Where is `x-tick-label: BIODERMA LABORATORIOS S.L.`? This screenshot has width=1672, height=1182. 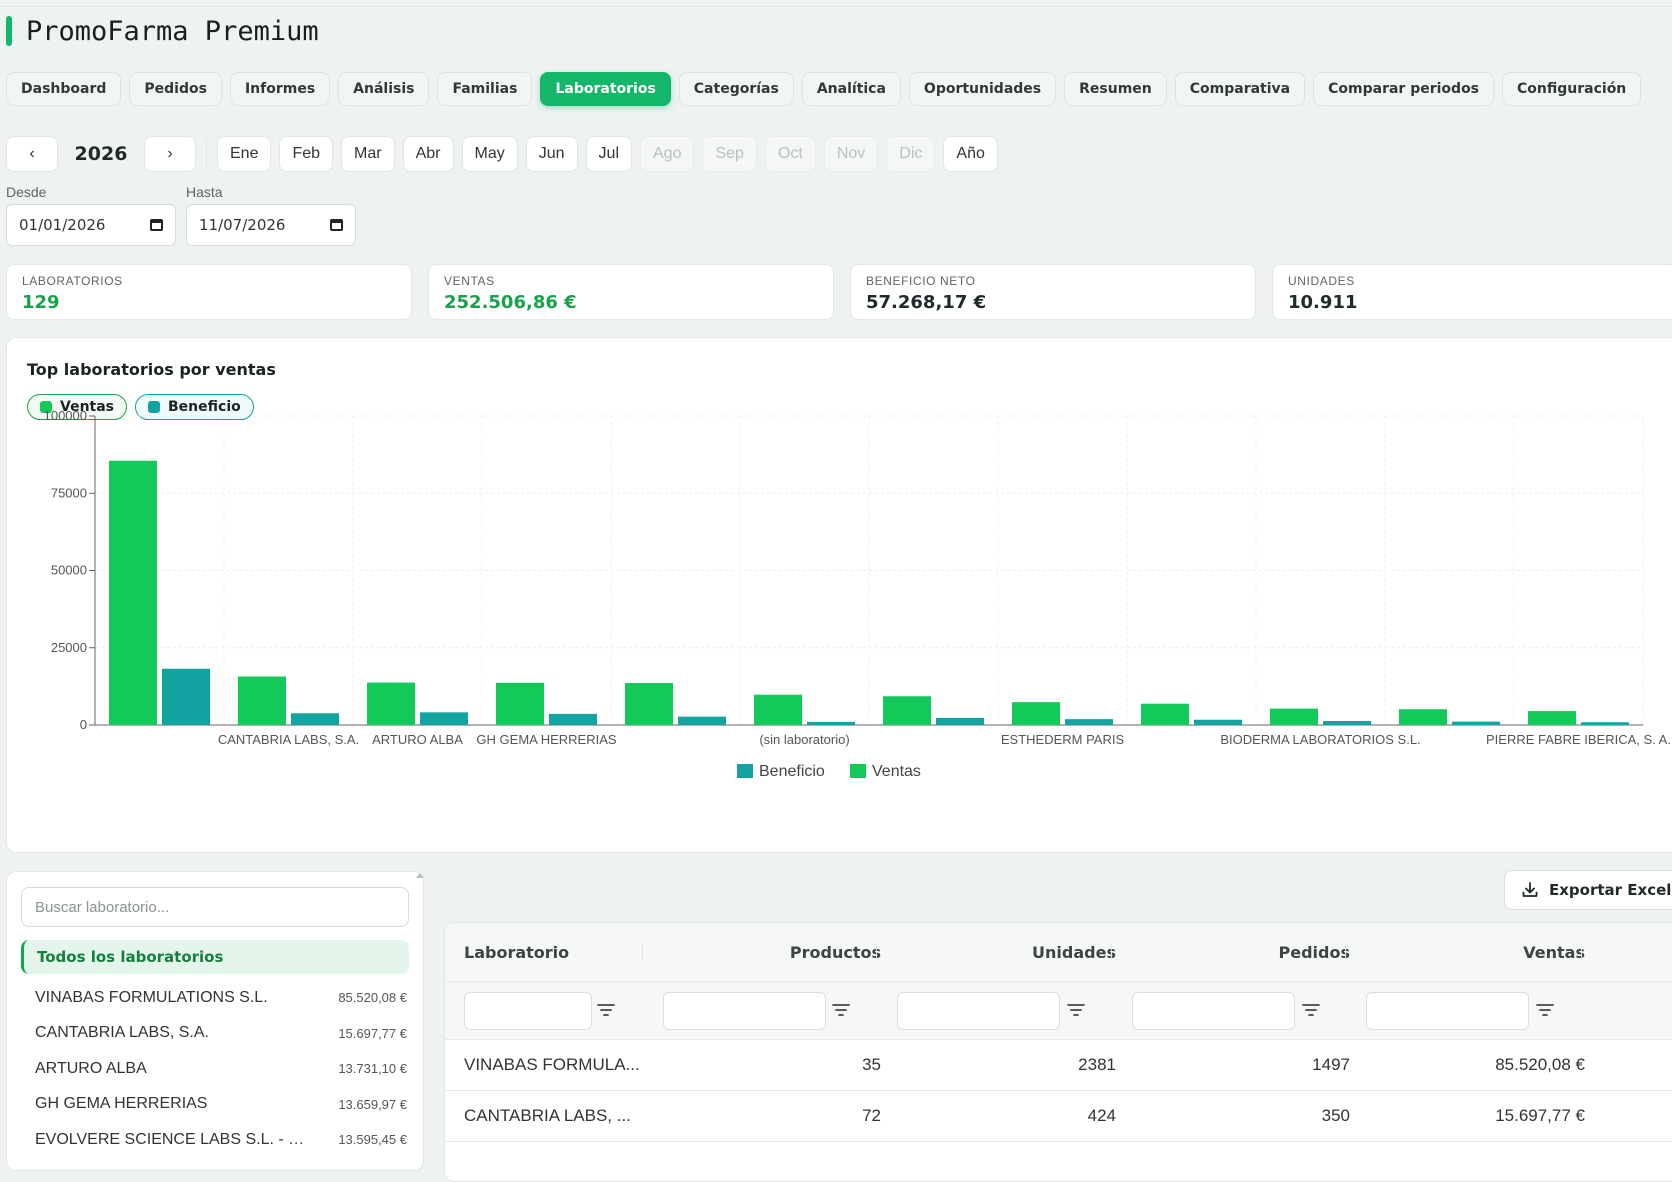 x-tick-label: BIODERMA LABORATORIOS S.L. is located at coordinates (1320, 739).